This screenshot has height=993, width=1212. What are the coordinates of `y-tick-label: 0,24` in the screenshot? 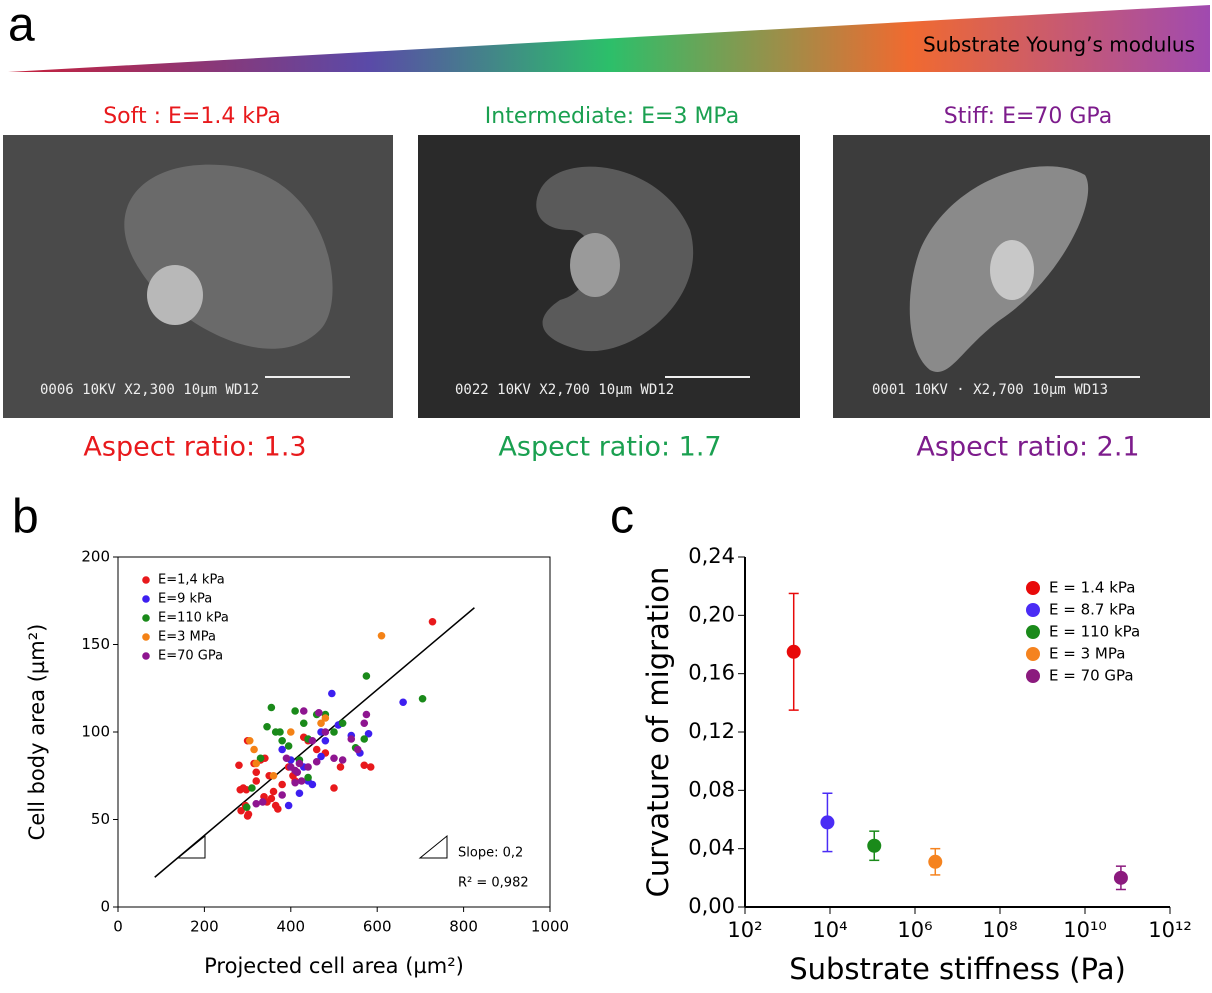 It's located at (711, 556).